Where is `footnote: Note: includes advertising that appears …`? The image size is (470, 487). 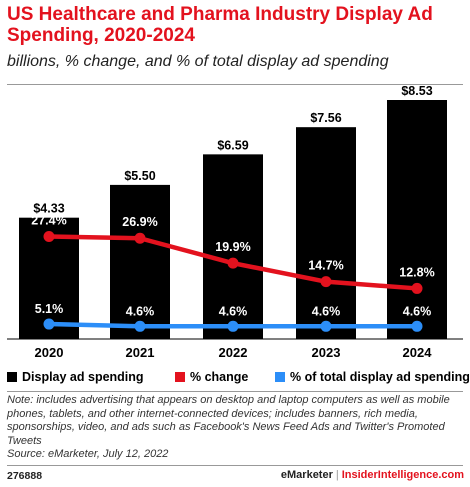
footnote: Note: includes advertising that appears … is located at coordinates (236, 428).